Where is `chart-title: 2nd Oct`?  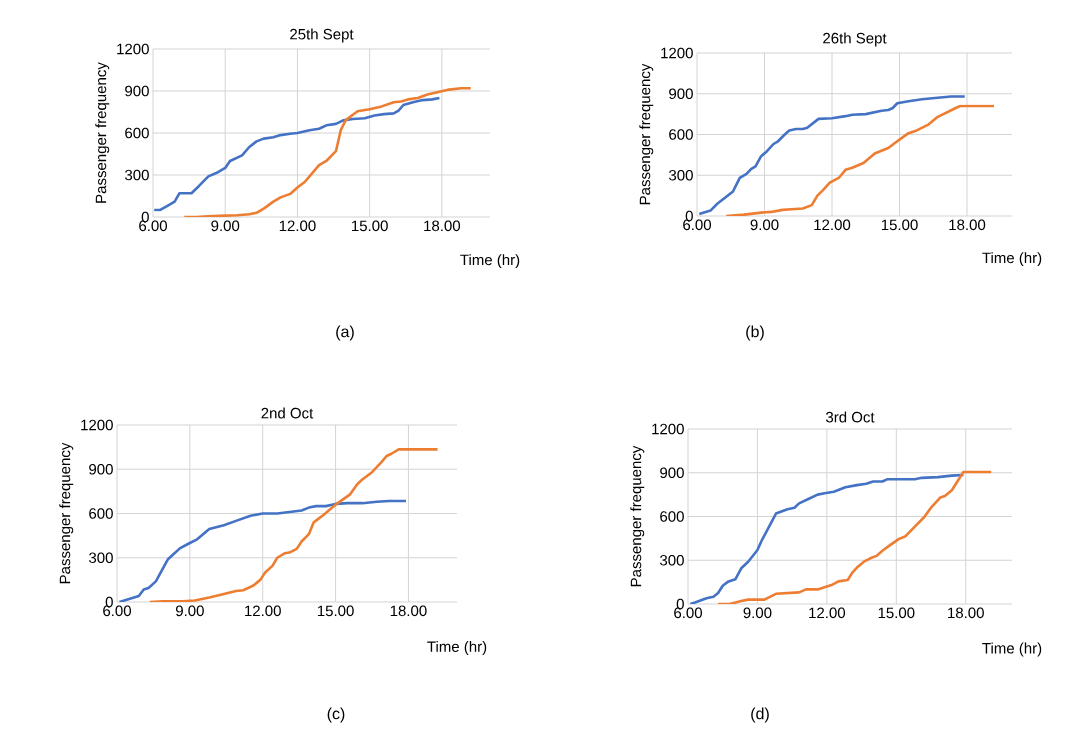 chart-title: 2nd Oct is located at coordinates (287, 413).